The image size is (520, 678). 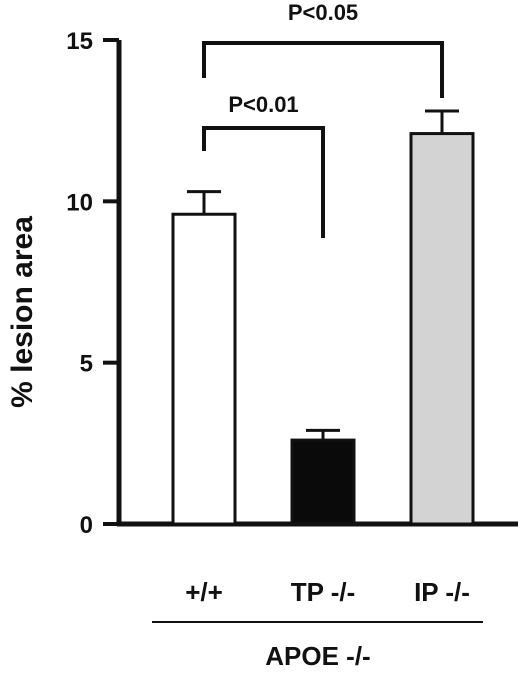 I want to click on x-axis-labels: +/+ TP -/- IP -/-, so click(x=327, y=592).